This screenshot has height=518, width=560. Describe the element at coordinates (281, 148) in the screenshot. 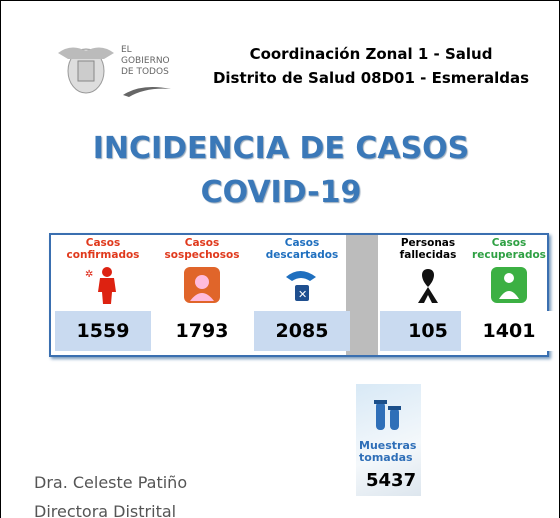

I see `title-line: INCIDENCIA DE CASOS` at that location.